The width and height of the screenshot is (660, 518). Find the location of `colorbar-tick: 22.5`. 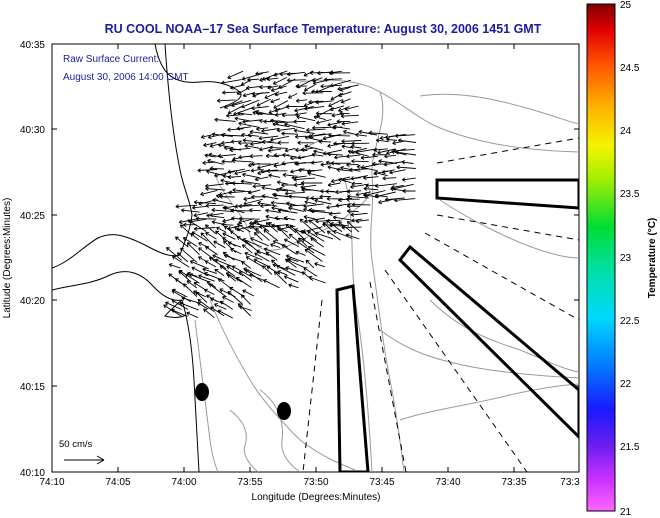

colorbar-tick: 22.5 is located at coordinates (630, 321).